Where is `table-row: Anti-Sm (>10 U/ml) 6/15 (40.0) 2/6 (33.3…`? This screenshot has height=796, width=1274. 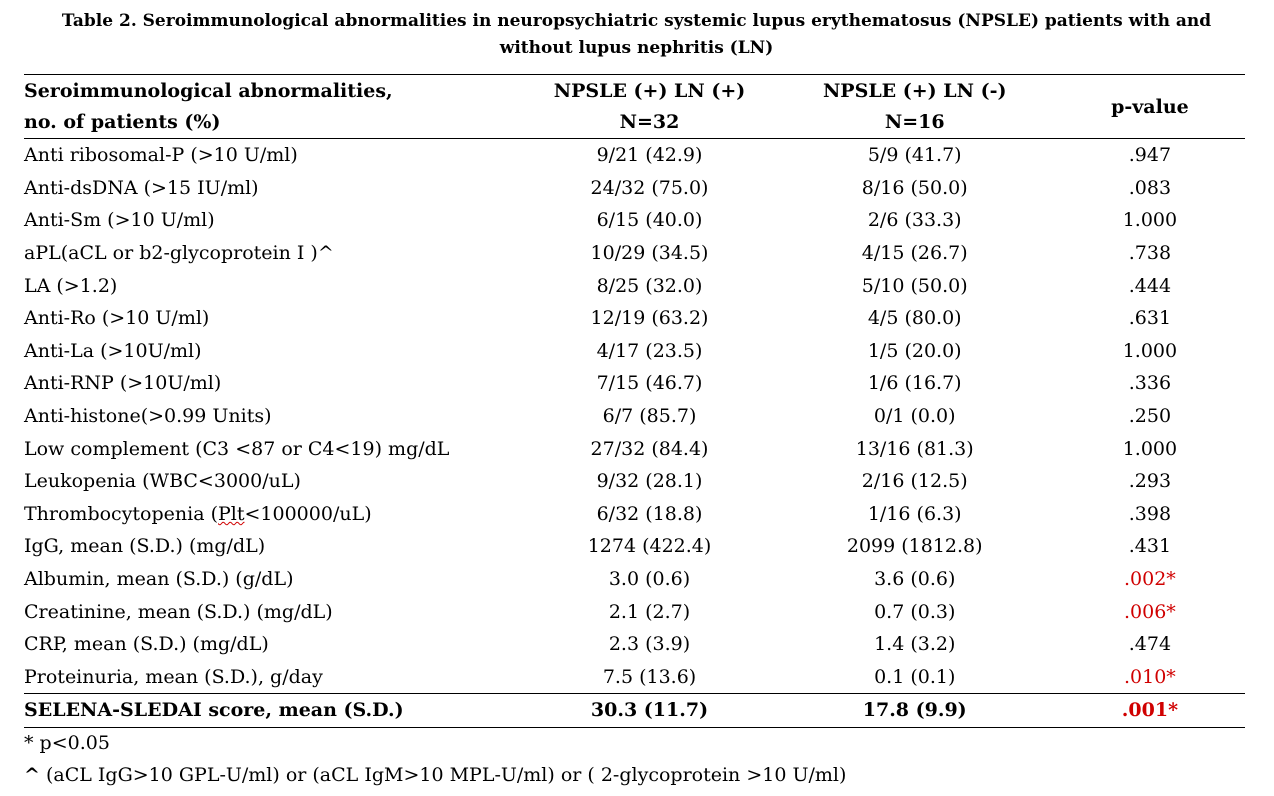 table-row: Anti-Sm (>10 U/ml) 6/15 (40.0) 2/6 (33.3… is located at coordinates (634, 220).